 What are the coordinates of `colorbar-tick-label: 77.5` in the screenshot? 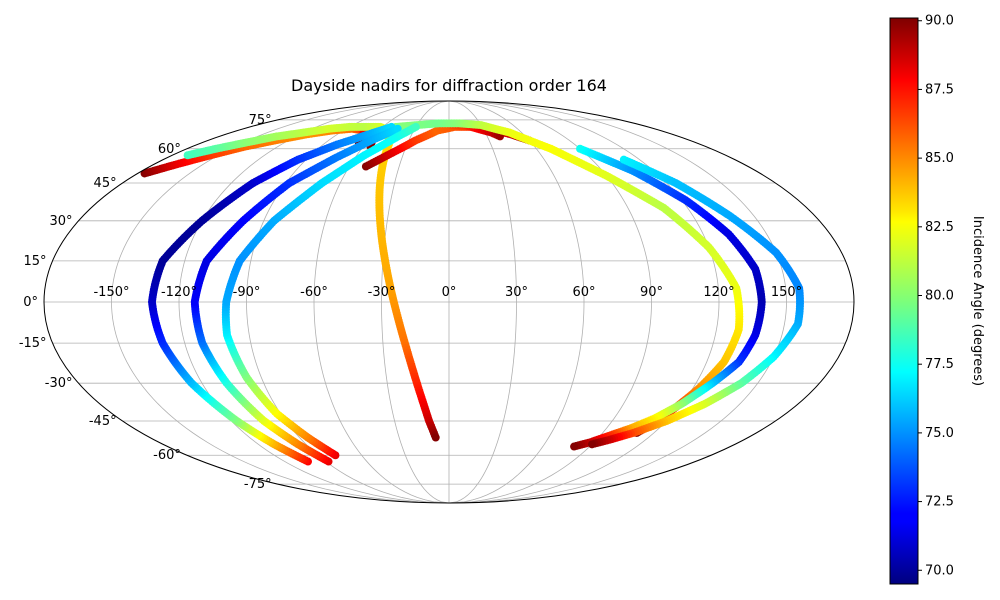 It's located at (939, 364).